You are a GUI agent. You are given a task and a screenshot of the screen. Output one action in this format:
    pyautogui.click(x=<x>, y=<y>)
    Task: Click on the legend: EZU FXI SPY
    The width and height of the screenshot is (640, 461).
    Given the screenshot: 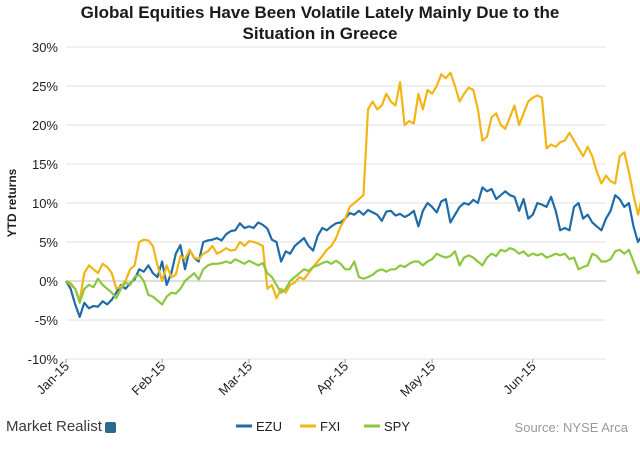 What is the action you would take?
    pyautogui.click(x=323, y=426)
    